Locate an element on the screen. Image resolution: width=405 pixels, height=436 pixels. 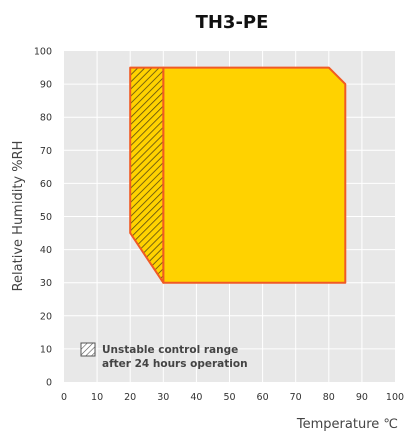
y-tick-label: 30 is located at coordinates (46, 283).